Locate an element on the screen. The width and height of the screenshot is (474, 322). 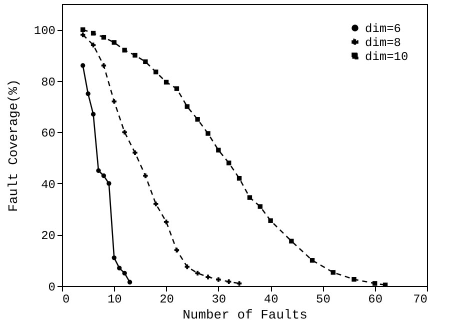
legend-label: dim=10 is located at coordinates (386, 57).